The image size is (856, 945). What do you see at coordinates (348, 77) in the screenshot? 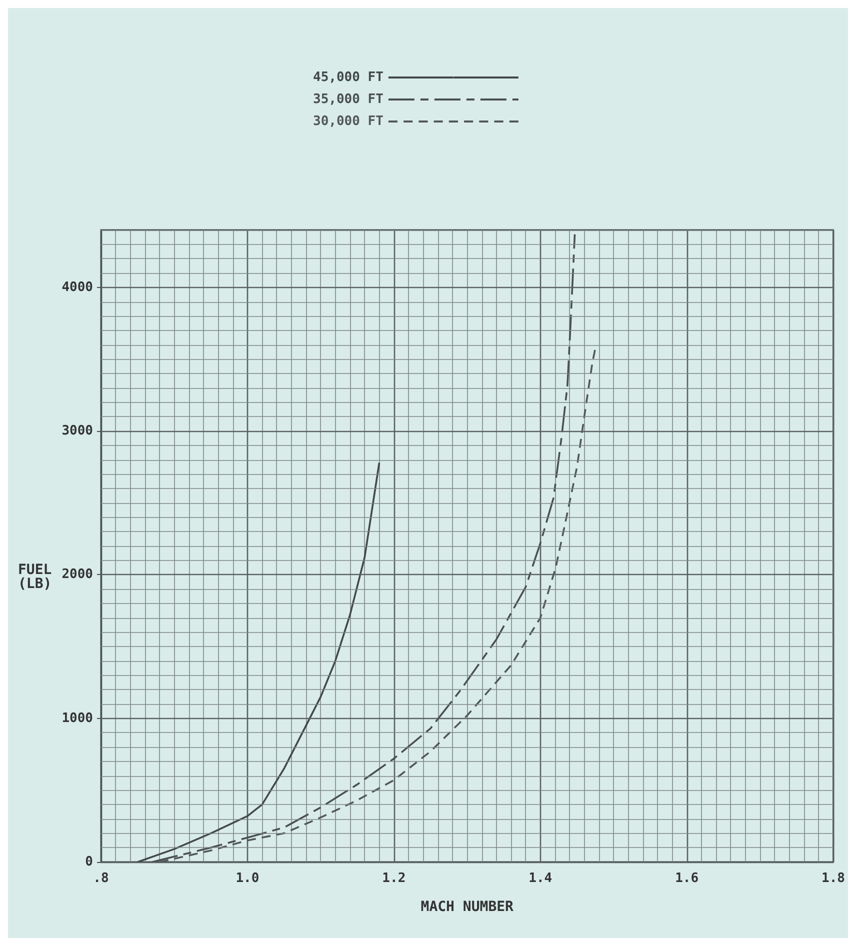
I see `legend-label: 45,000 FT` at bounding box center [348, 77].